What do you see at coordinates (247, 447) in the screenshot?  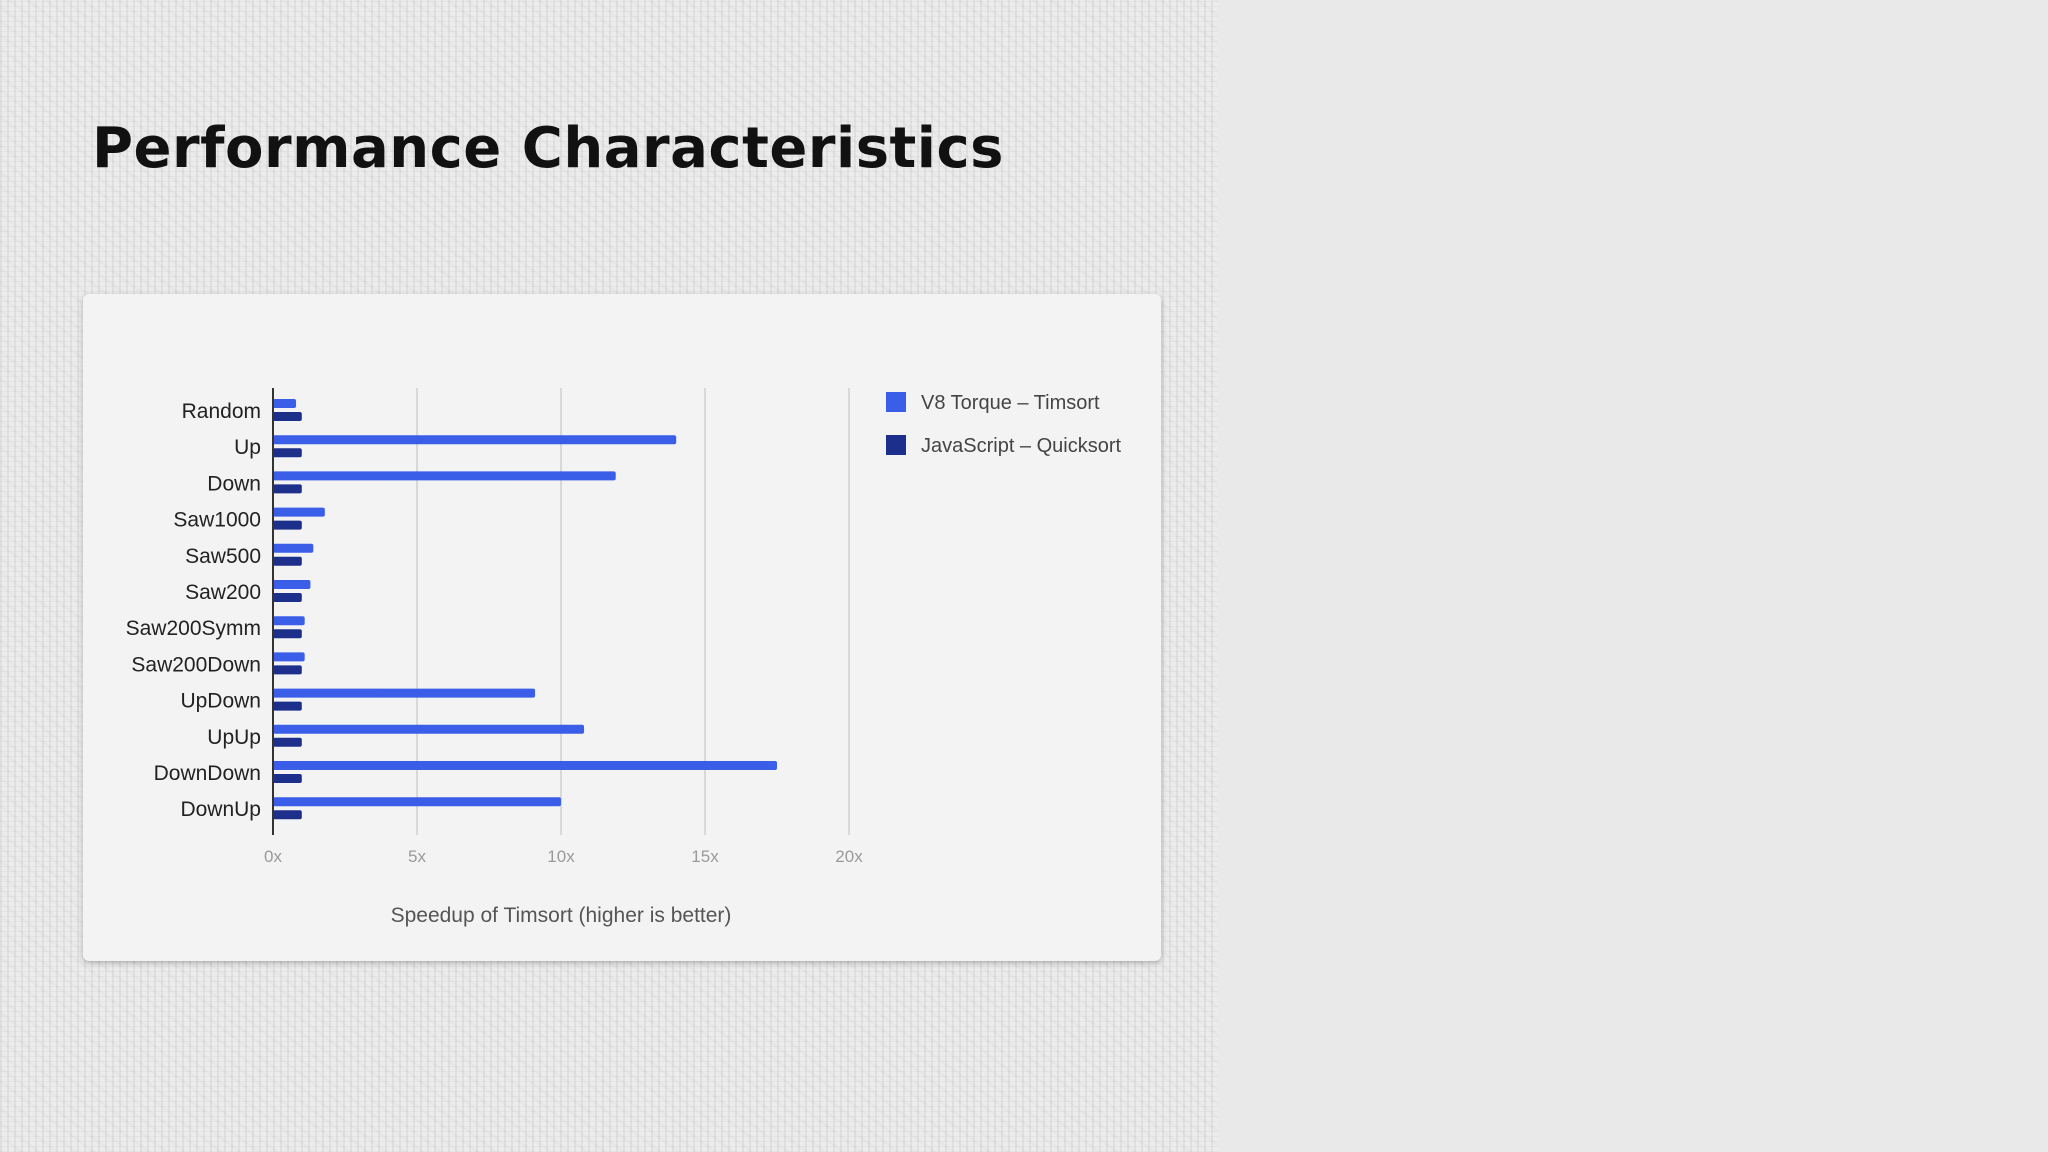 I see `category-label-up: Up` at bounding box center [247, 447].